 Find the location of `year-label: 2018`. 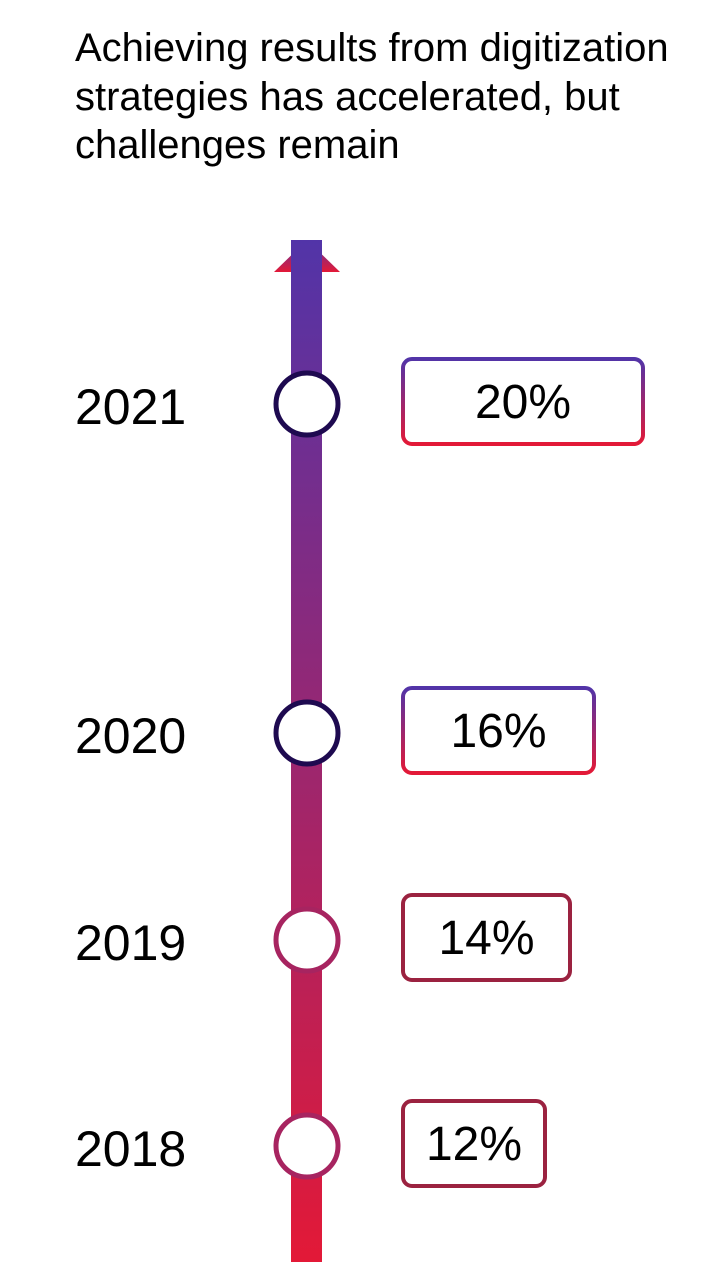

year-label: 2018 is located at coordinates (131, 1149).